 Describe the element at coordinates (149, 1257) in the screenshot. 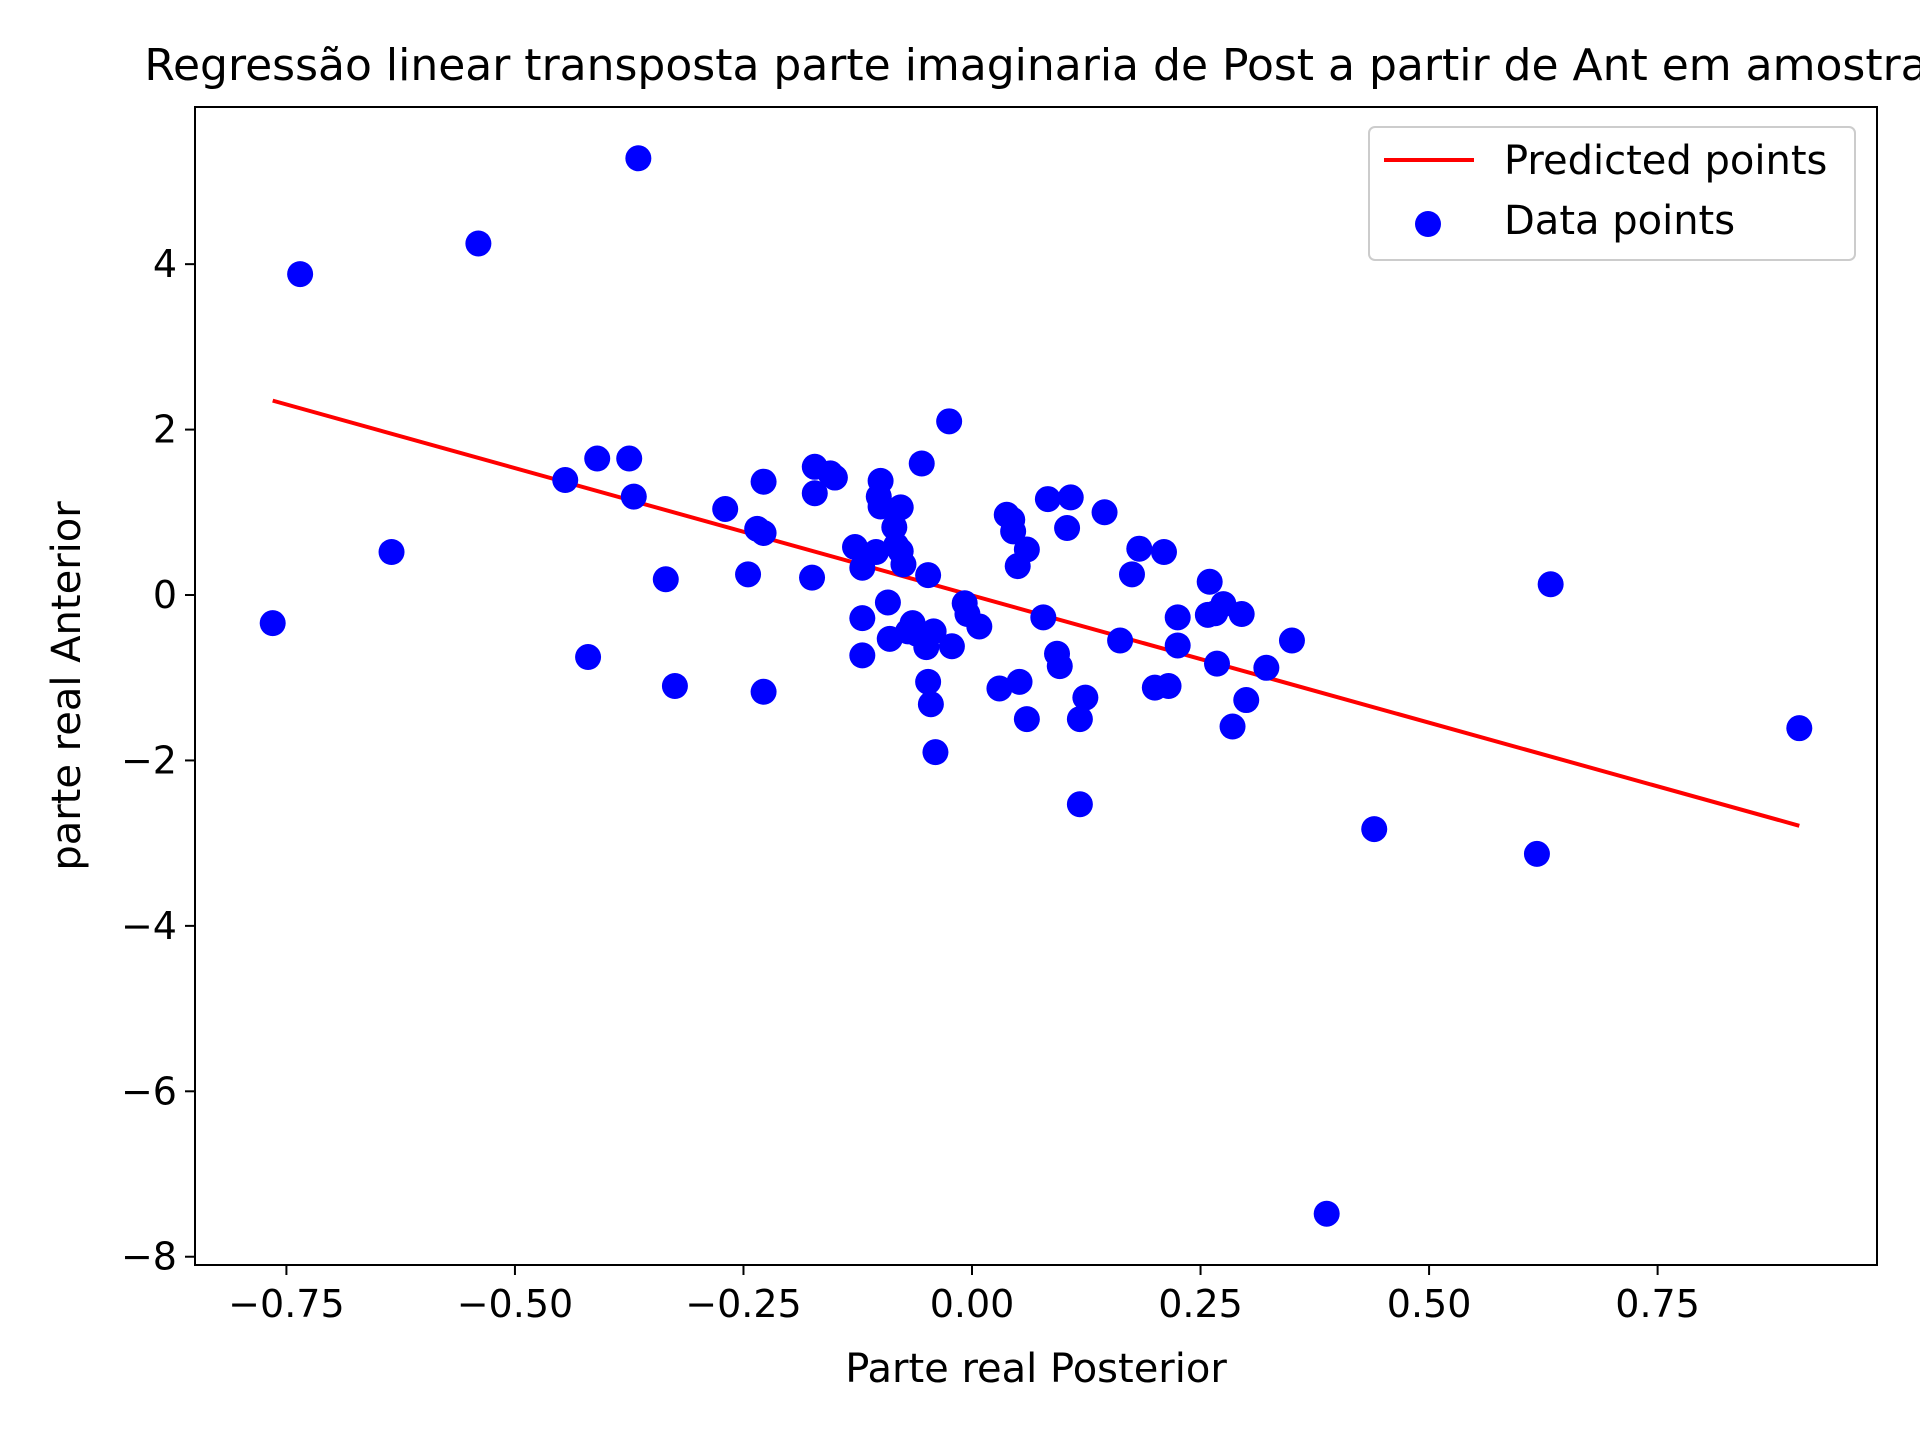

I see `y-tick-label: −8` at that location.